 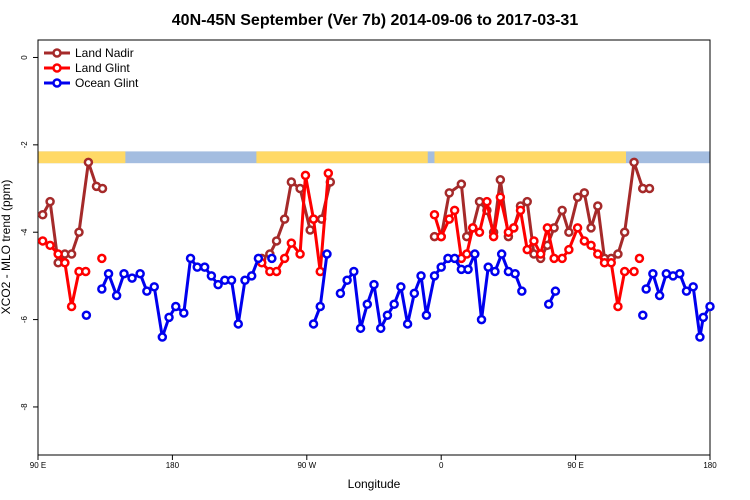 I want to click on x-axis-label: Longitude, so click(x=374, y=484).